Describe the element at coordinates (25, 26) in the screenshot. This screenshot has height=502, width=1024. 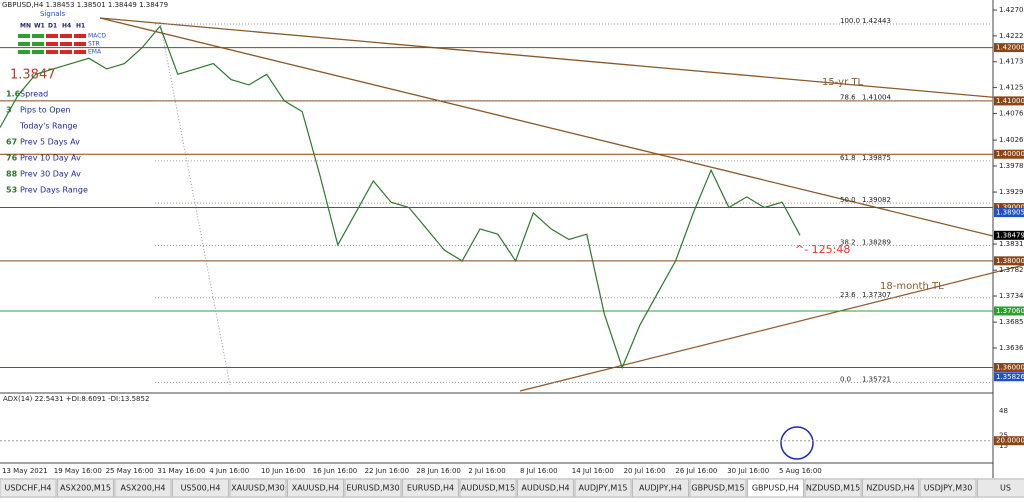
I see `timeframe: MN` at that location.